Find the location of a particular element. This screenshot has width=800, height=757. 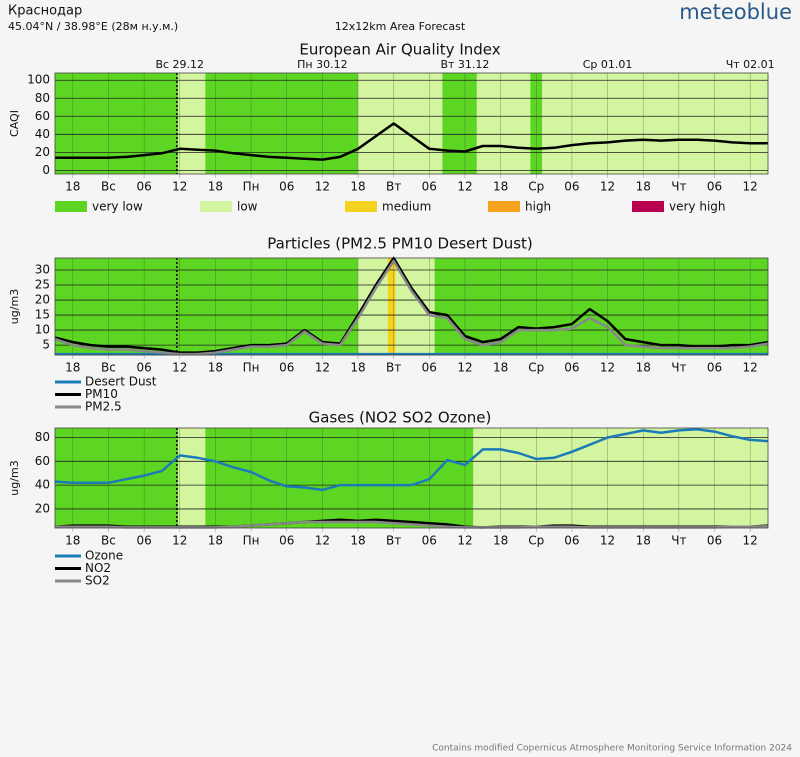

y-tick-label: 0 is located at coordinates (46, 170).